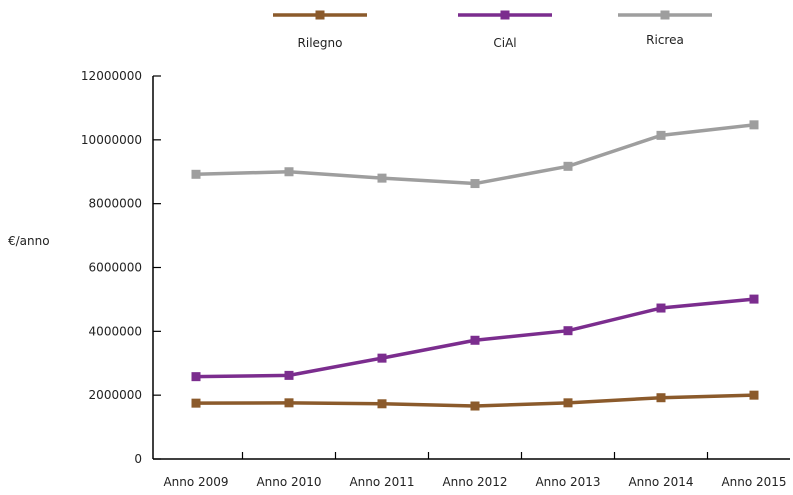  I want to click on legend-item: Rilegno, so click(320, 30).